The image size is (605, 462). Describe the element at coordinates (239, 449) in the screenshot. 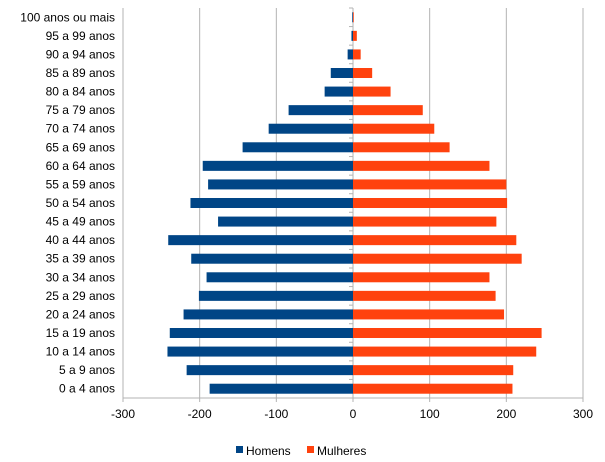

I see `legend-swatch-homens` at that location.